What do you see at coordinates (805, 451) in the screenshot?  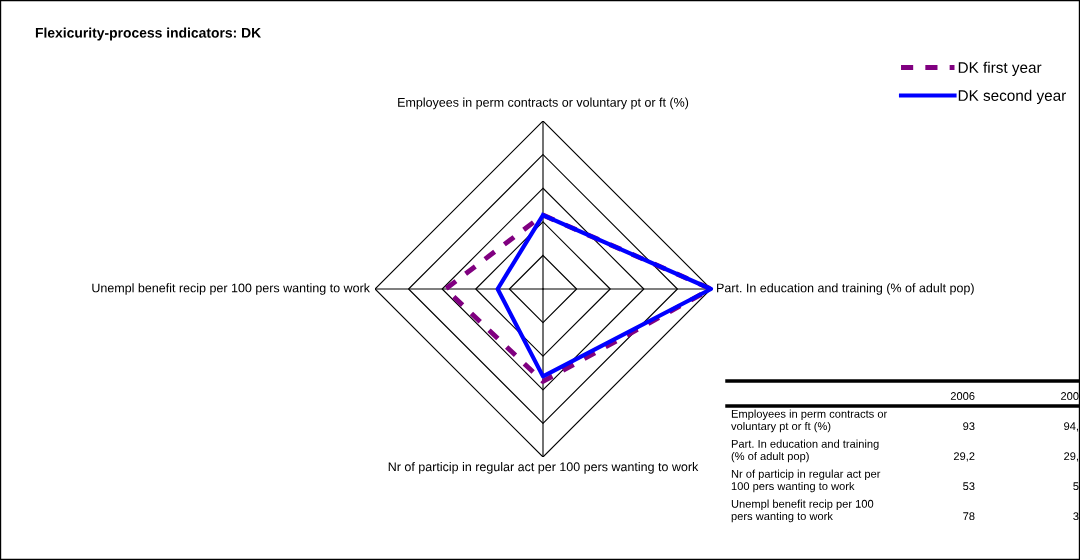 I see `text: Part. In education and training (% of adult pop)` at bounding box center [805, 451].